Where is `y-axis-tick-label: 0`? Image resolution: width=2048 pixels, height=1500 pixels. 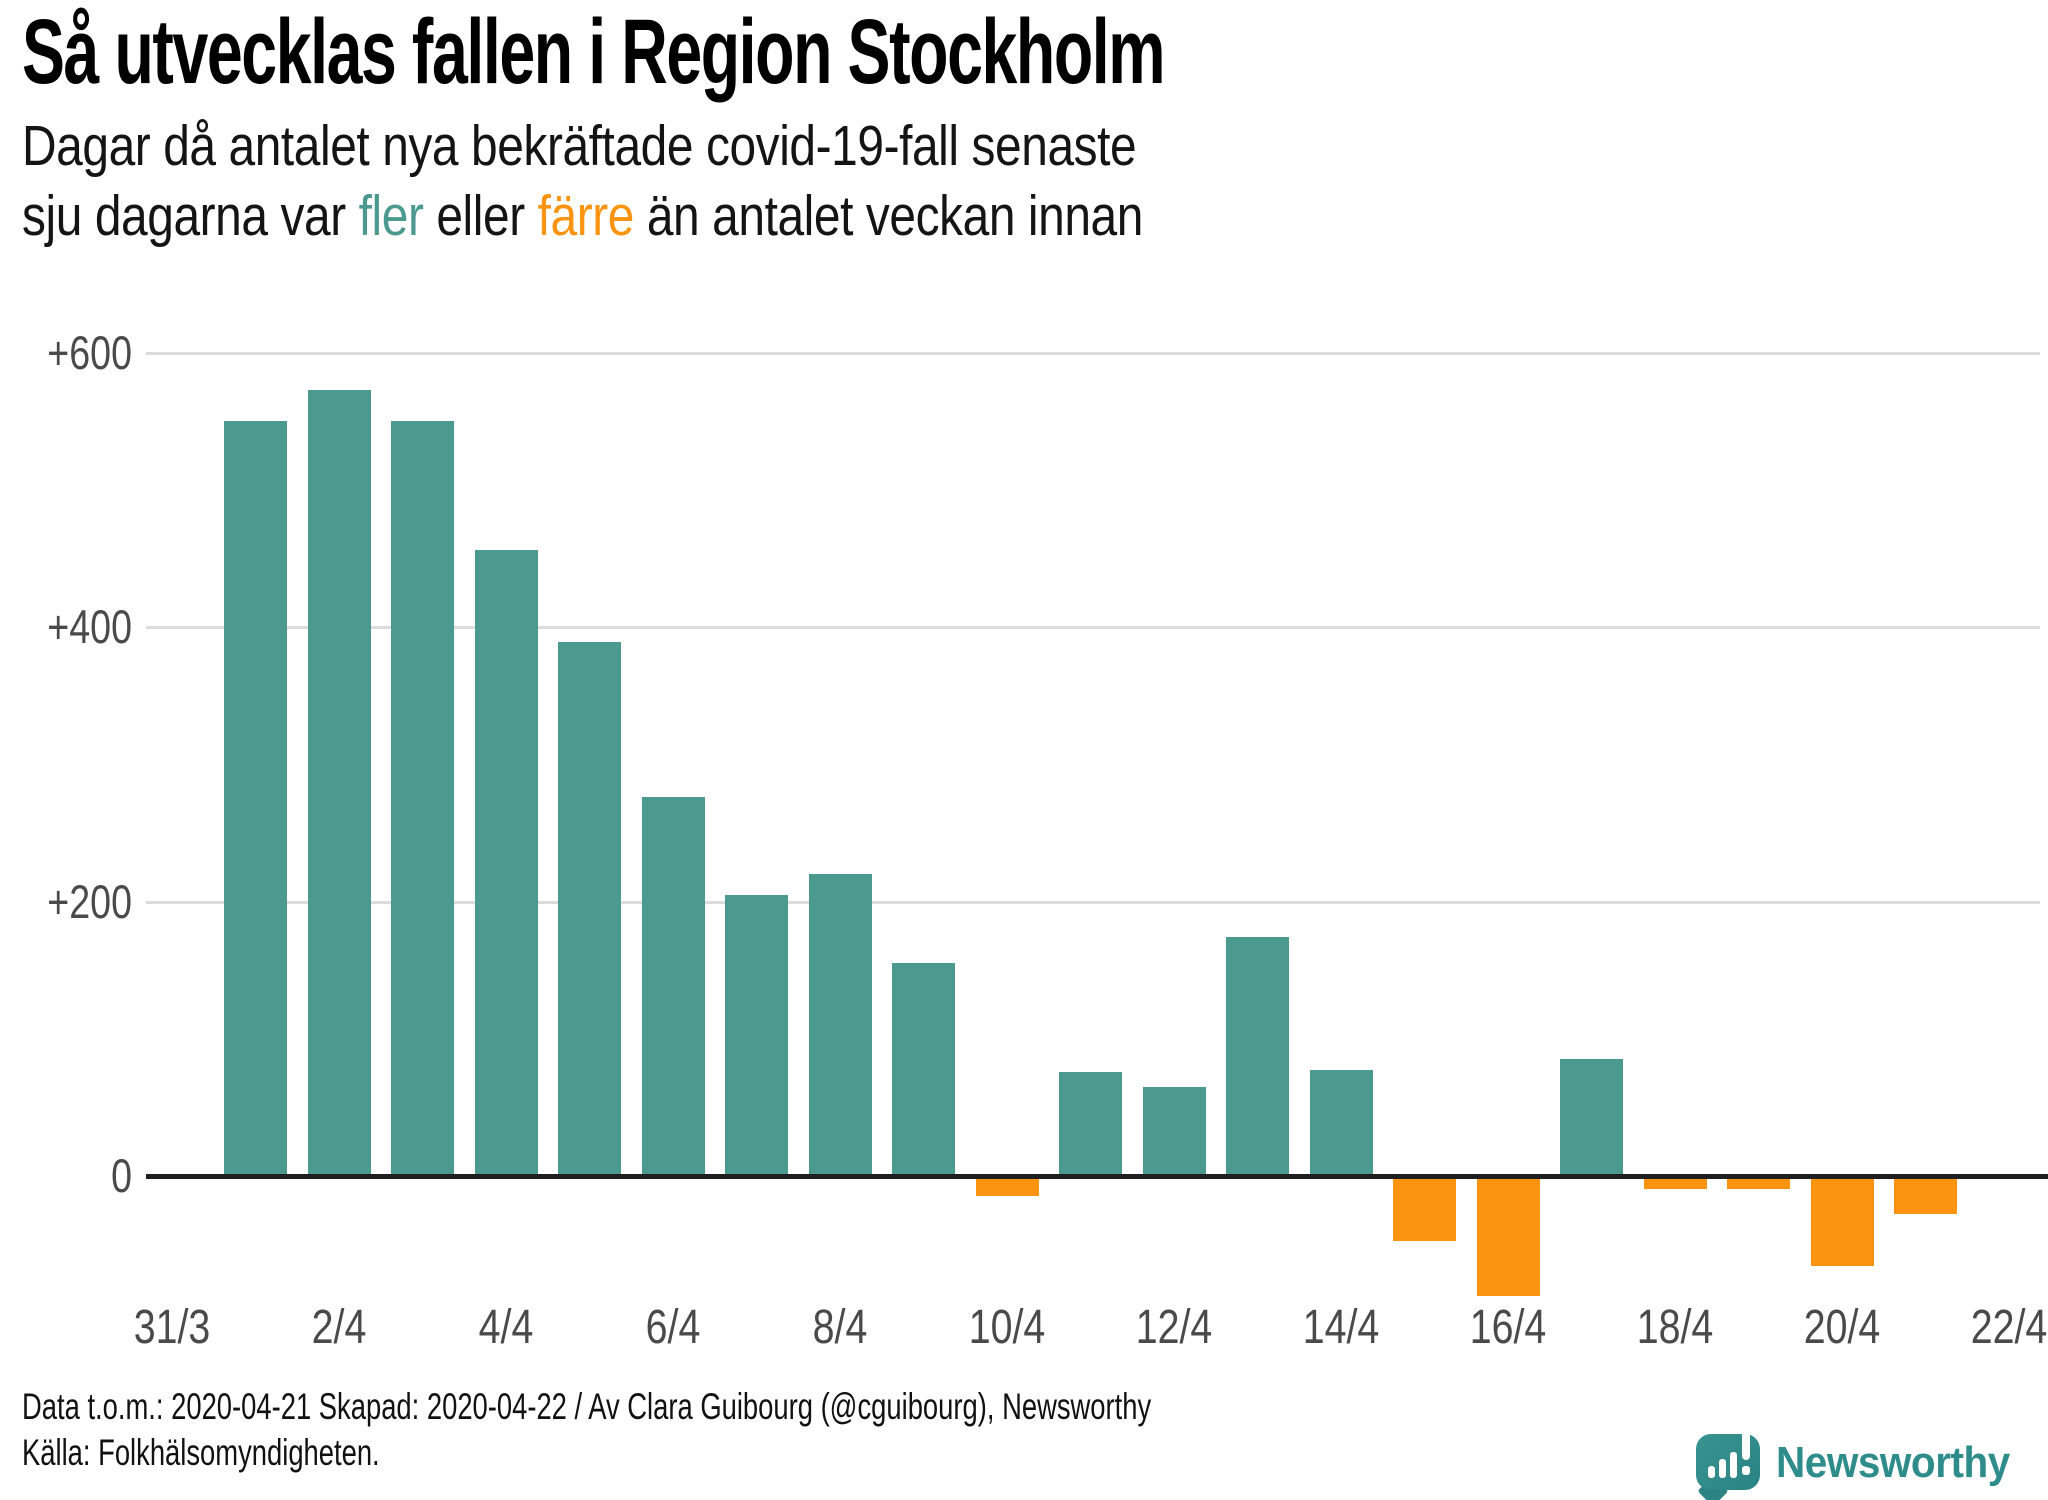 y-axis-tick-label: 0 is located at coordinates (121, 1175).